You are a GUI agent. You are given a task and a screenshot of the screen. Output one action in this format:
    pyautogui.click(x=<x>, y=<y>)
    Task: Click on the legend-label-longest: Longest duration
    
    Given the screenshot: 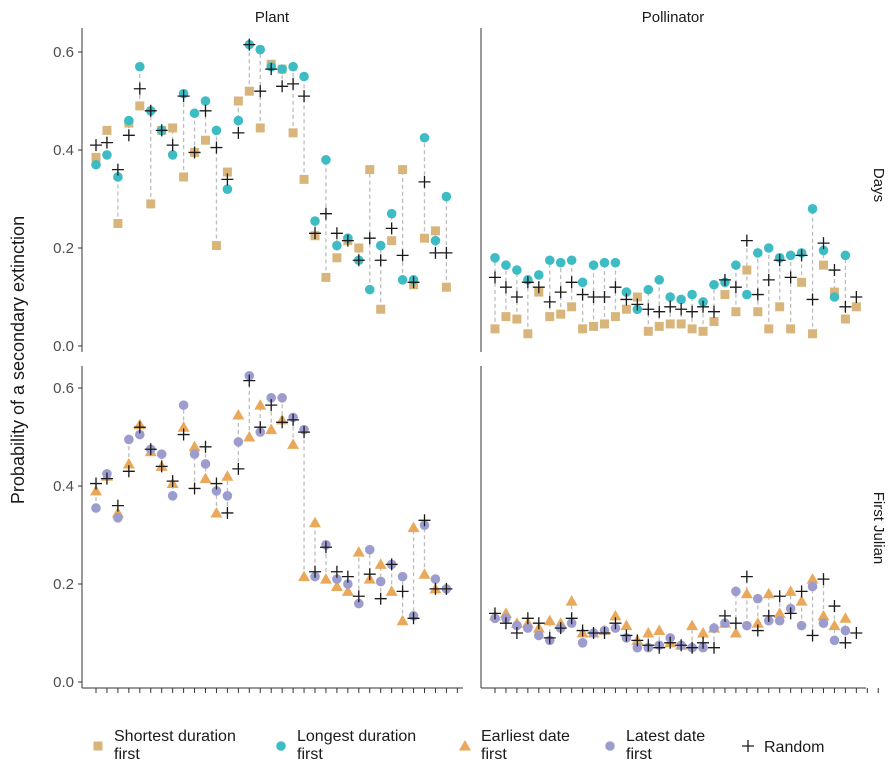 What is the action you would take?
    pyautogui.click(x=356, y=736)
    